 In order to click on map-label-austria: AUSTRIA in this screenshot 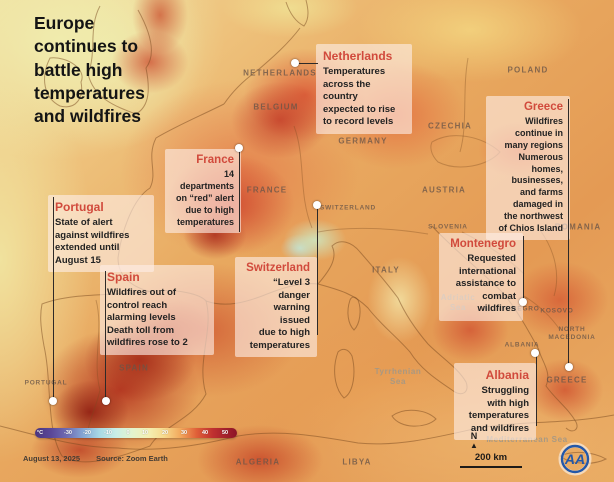, I will do `click(444, 190)`.